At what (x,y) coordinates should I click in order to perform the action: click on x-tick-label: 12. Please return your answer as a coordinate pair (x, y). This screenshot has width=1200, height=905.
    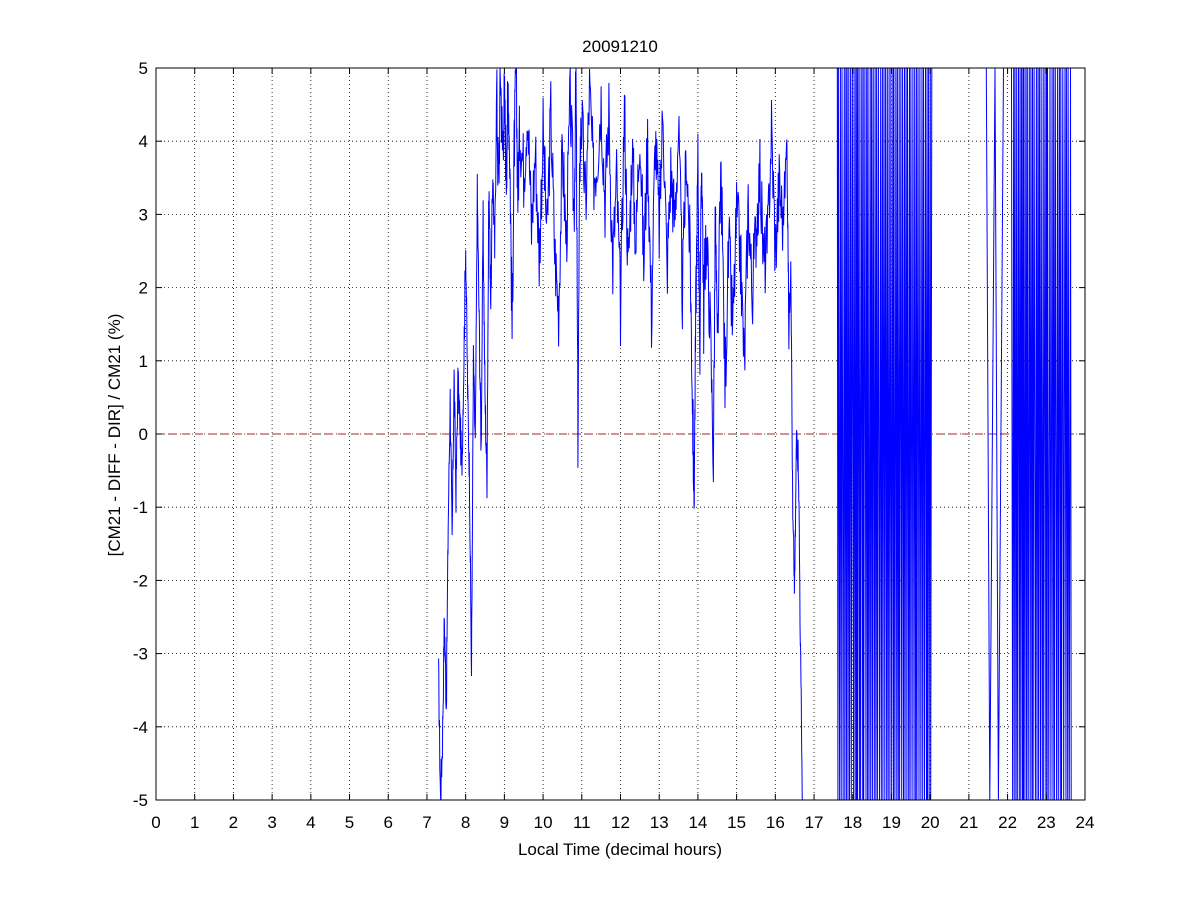
    Looking at the image, I should click on (620, 822).